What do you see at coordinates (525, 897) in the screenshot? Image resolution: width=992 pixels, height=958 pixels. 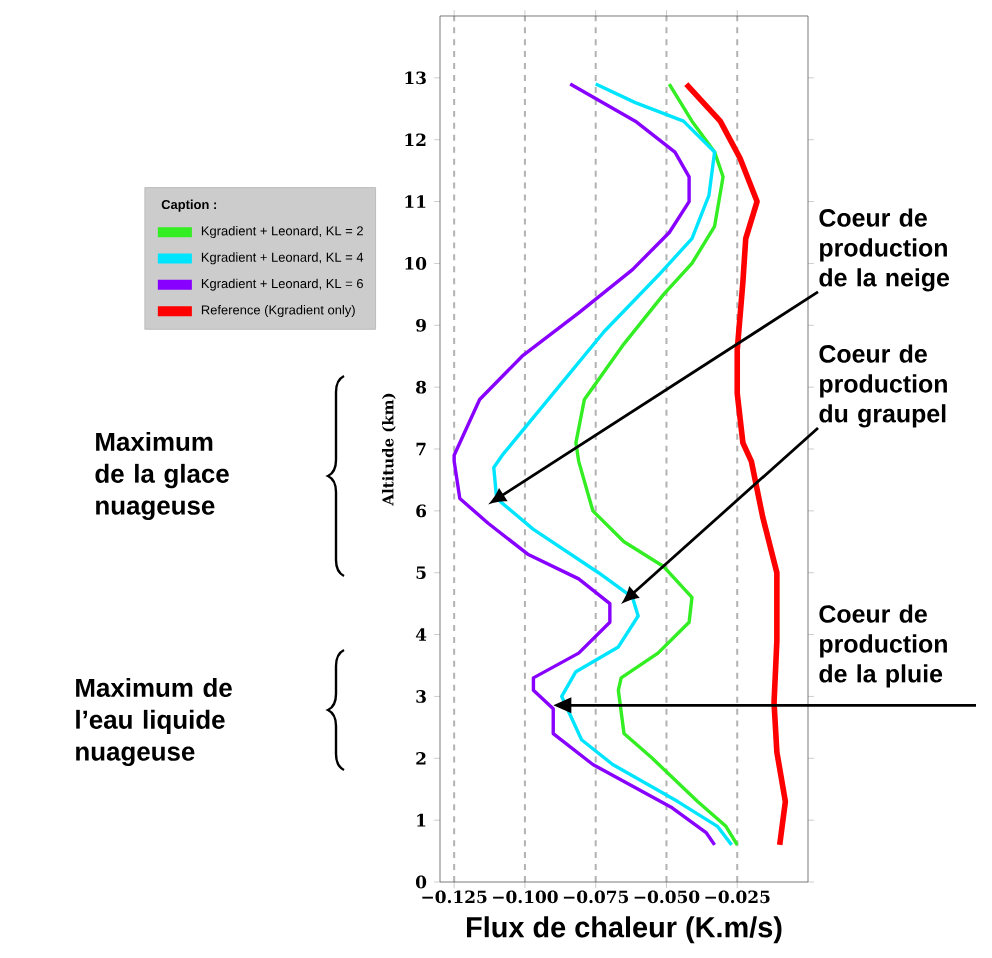 I see `x-tick-label: −0.100` at bounding box center [525, 897].